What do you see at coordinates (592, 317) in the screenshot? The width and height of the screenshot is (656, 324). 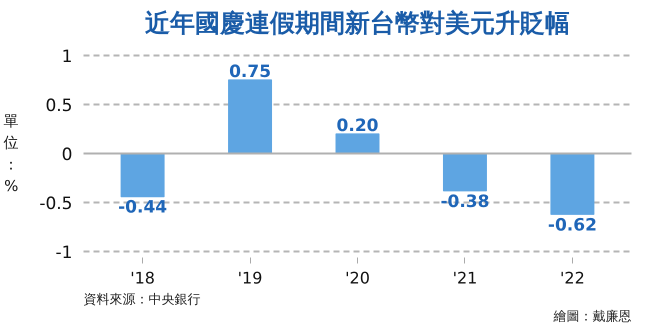 I see `text: 繪圖：戴廉恩` at bounding box center [592, 317].